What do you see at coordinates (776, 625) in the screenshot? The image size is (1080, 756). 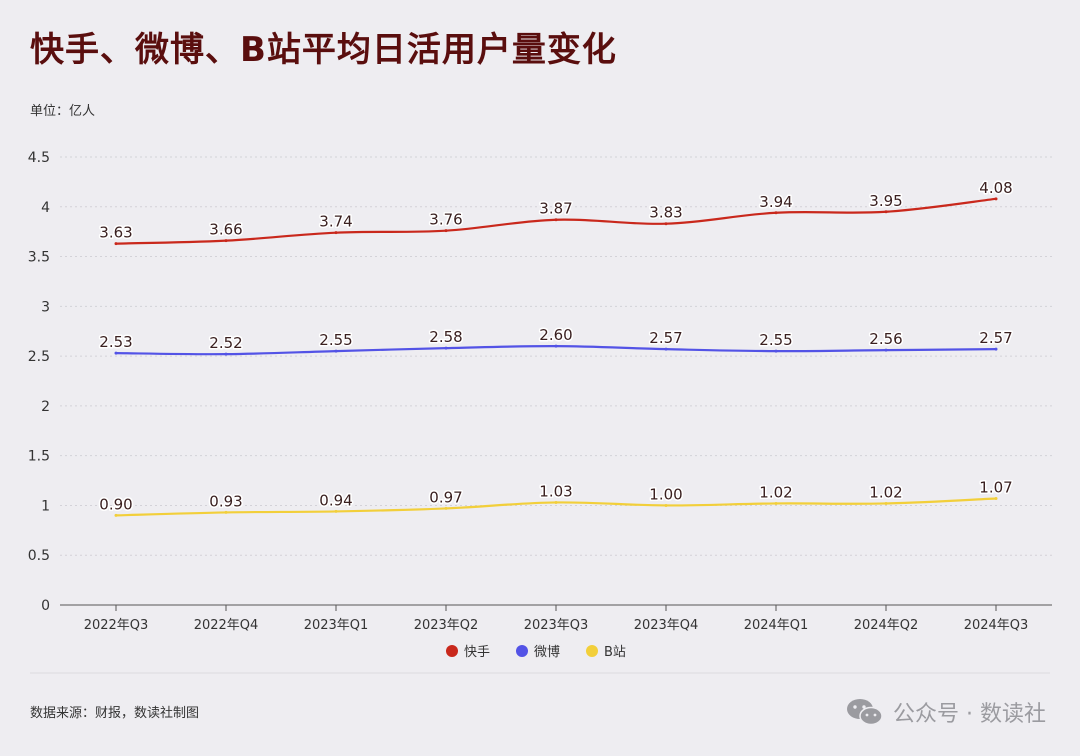 I see `x-tick-label: 2024年Q1` at bounding box center [776, 625].